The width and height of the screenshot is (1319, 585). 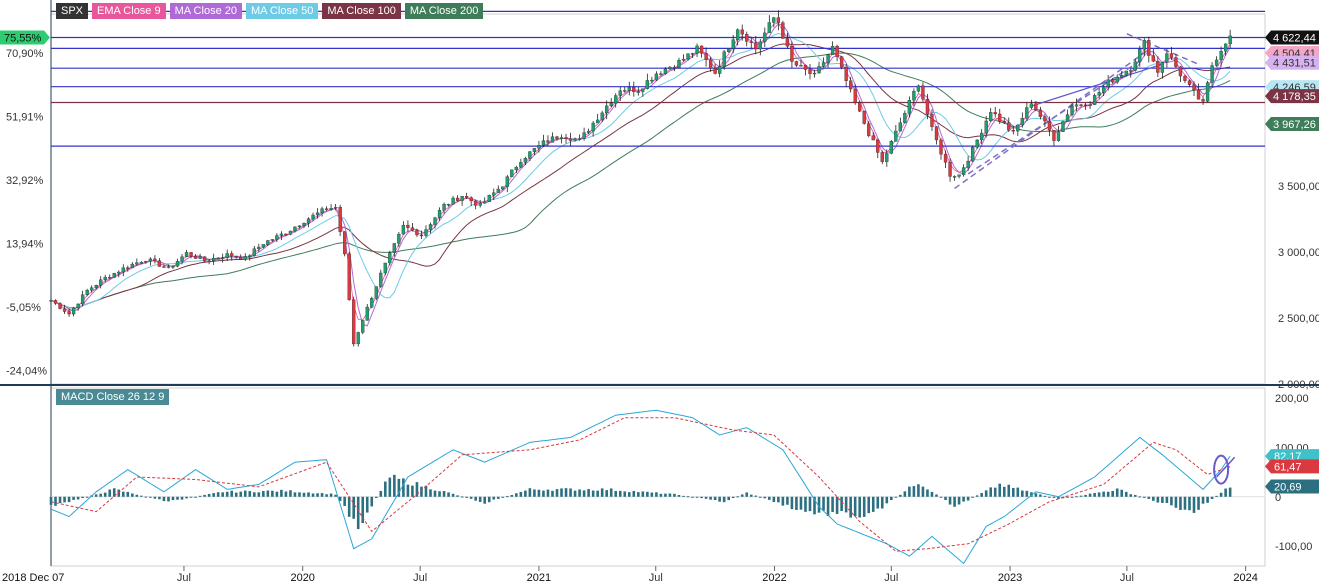 I want to click on legend-ma20: MA Close 20, so click(x=205, y=11).